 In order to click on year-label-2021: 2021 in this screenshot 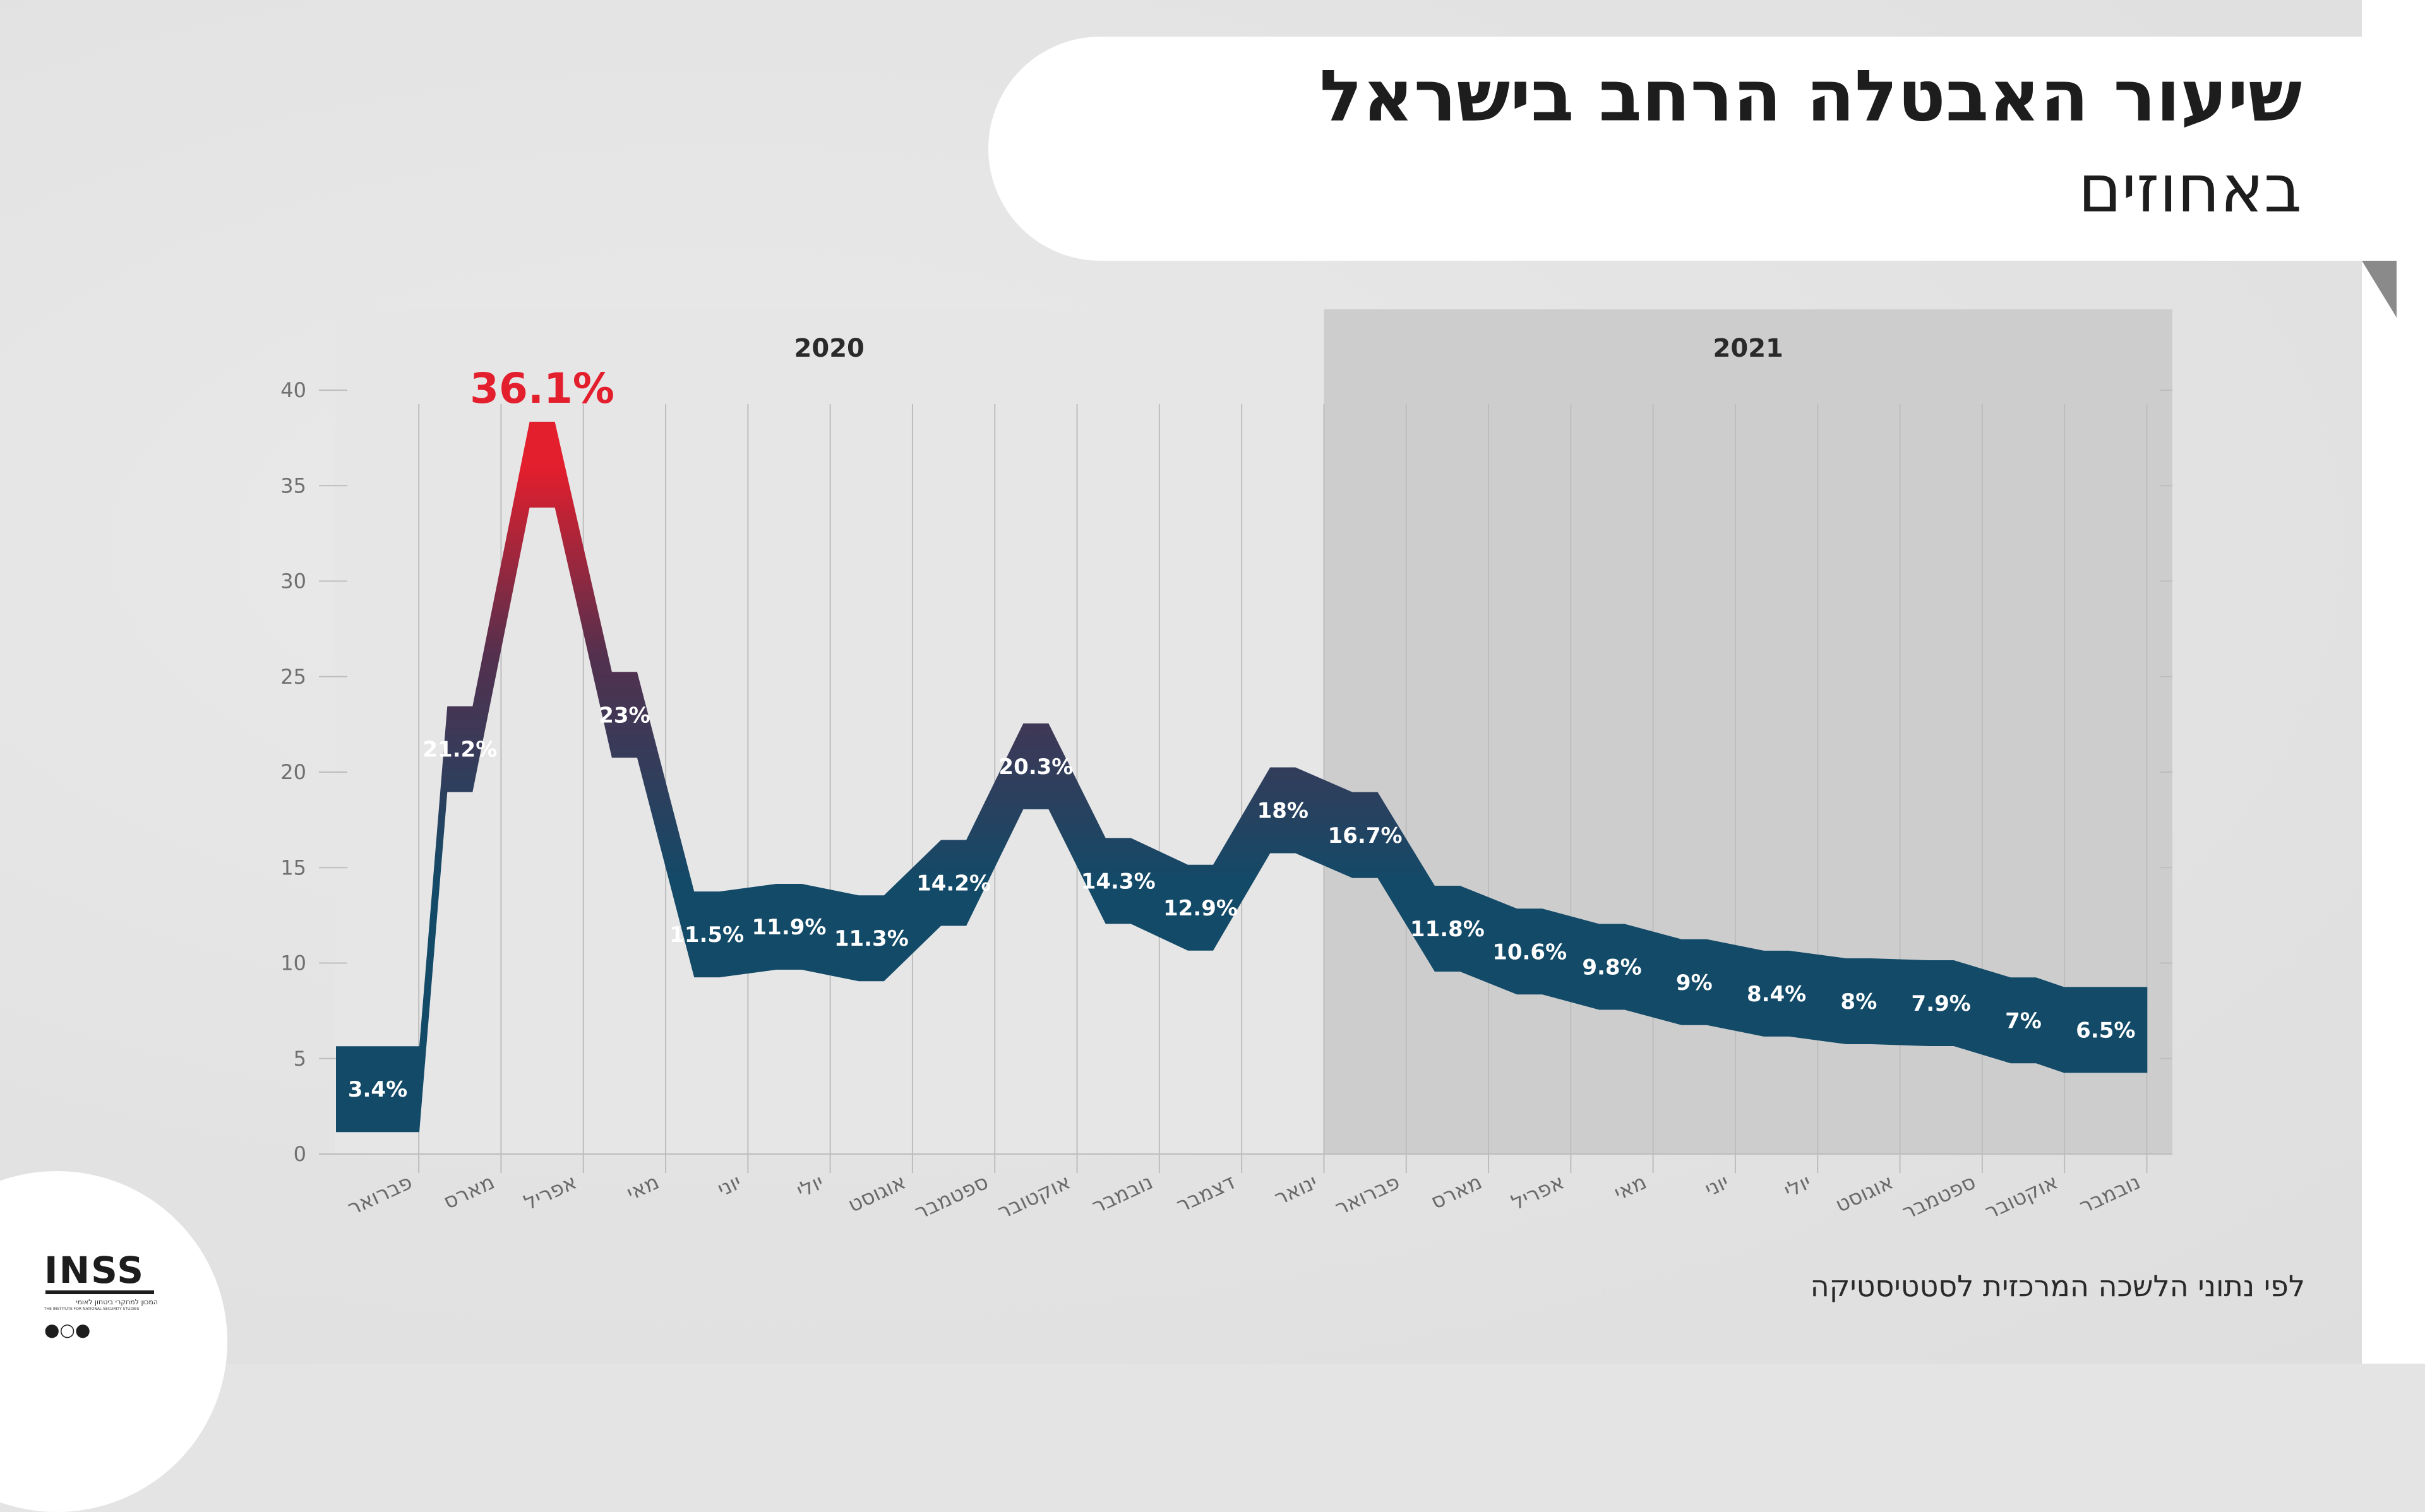, I will do `click(1748, 348)`.